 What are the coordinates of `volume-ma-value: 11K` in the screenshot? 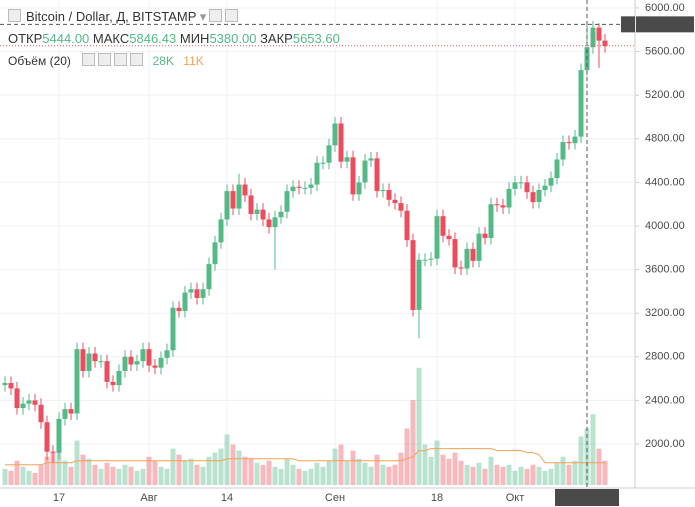 It's located at (193, 61).